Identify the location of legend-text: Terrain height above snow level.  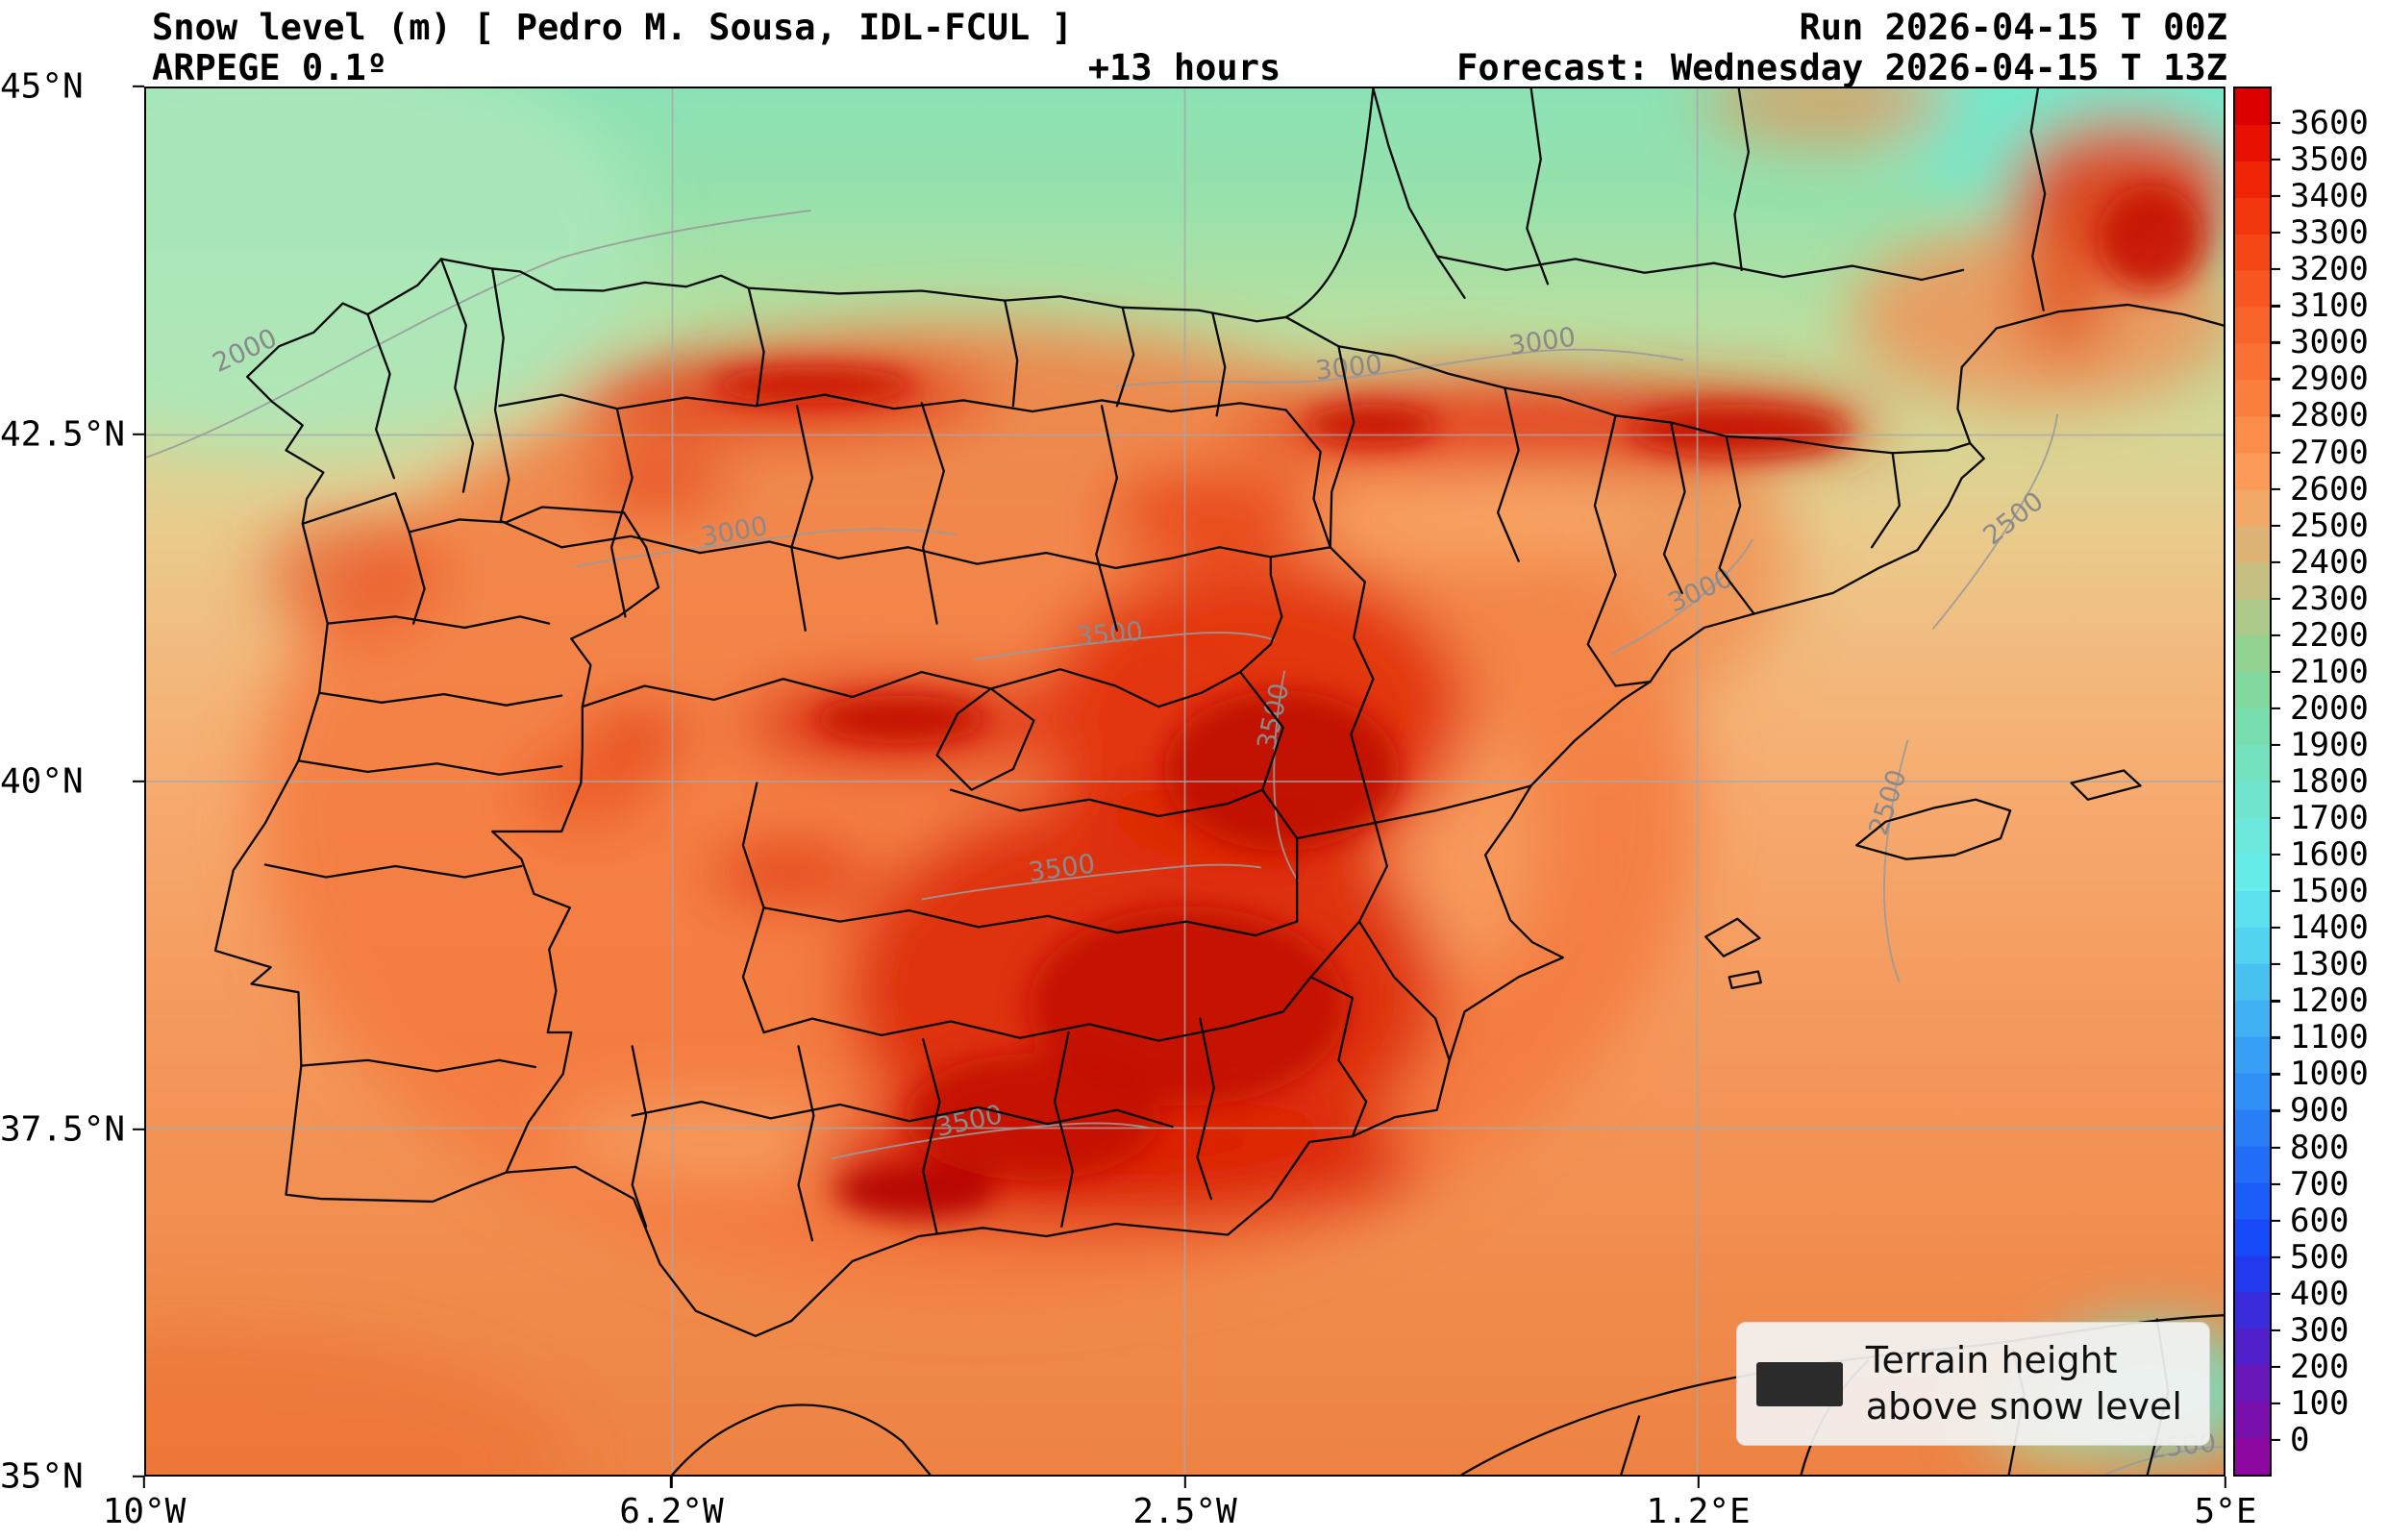
(2024, 1383).